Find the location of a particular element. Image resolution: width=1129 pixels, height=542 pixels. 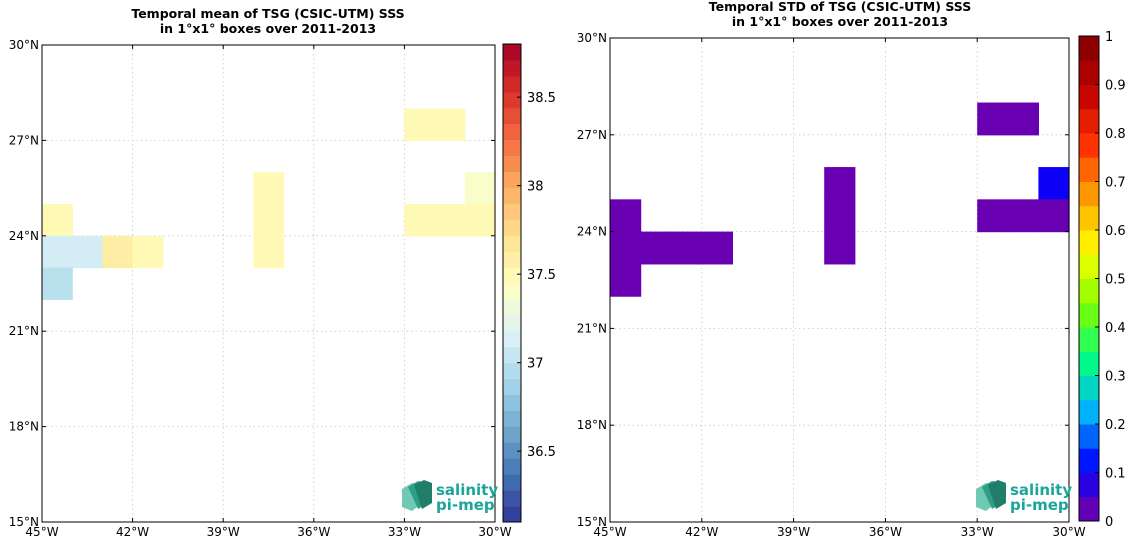

colorbar: 36.5 37 37.5 38 38.5 is located at coordinates (529, 283).